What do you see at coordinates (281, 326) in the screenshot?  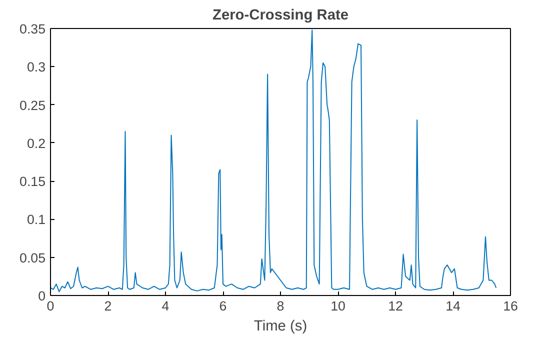 I see `x-axis-title: Time (s)` at bounding box center [281, 326].